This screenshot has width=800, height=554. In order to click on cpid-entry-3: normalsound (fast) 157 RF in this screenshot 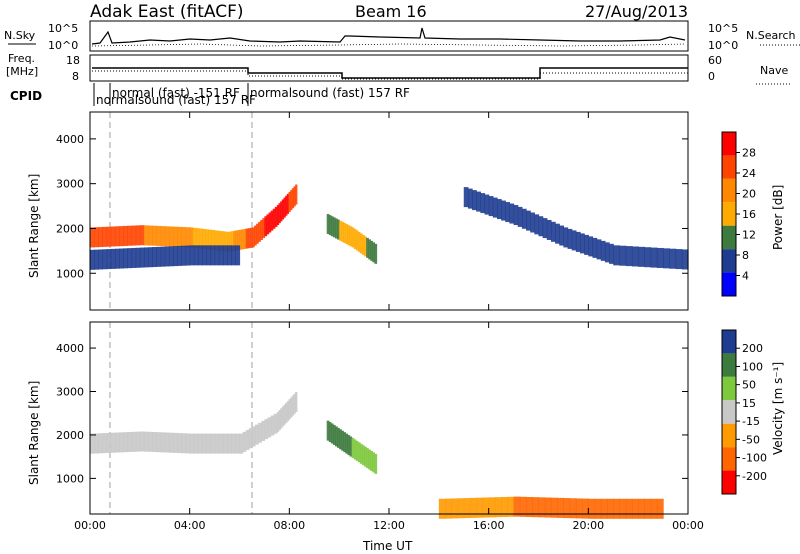, I will do `click(176, 100)`.